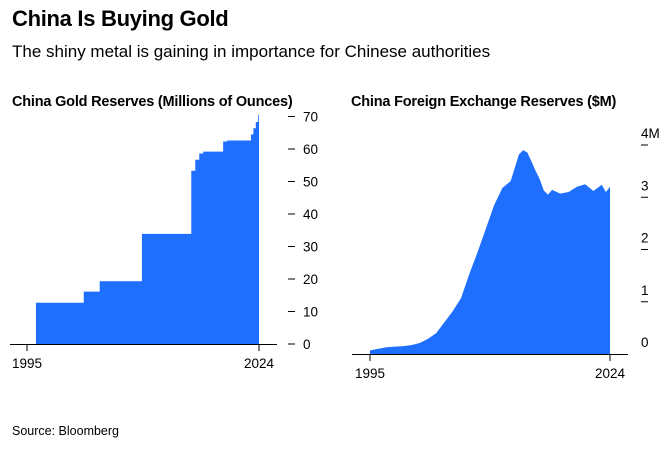  I want to click on gold-chart-title: China Gold Reserves (Millions of Ounces), so click(152, 102).